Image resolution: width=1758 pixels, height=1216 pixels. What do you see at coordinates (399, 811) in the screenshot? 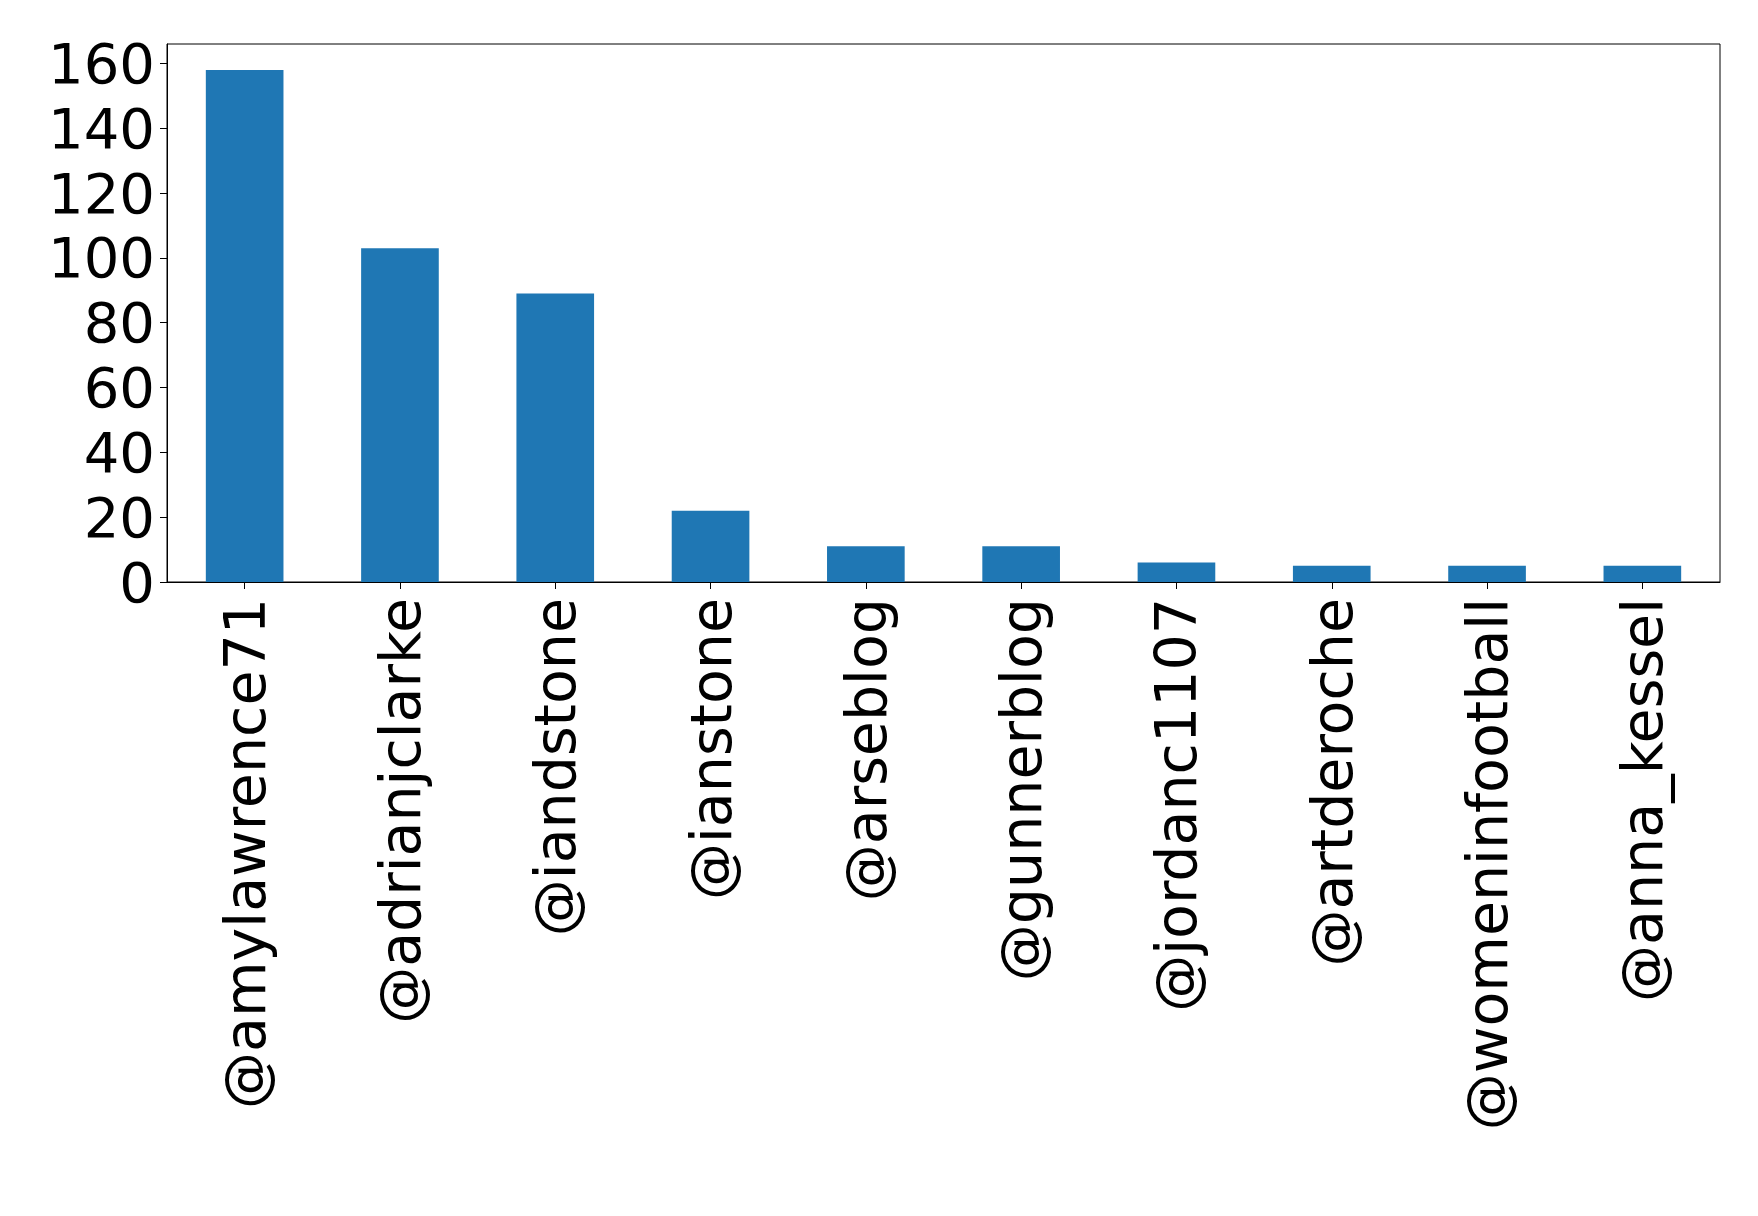
I see `x-tick-label: @adrianjclarke` at bounding box center [399, 811].